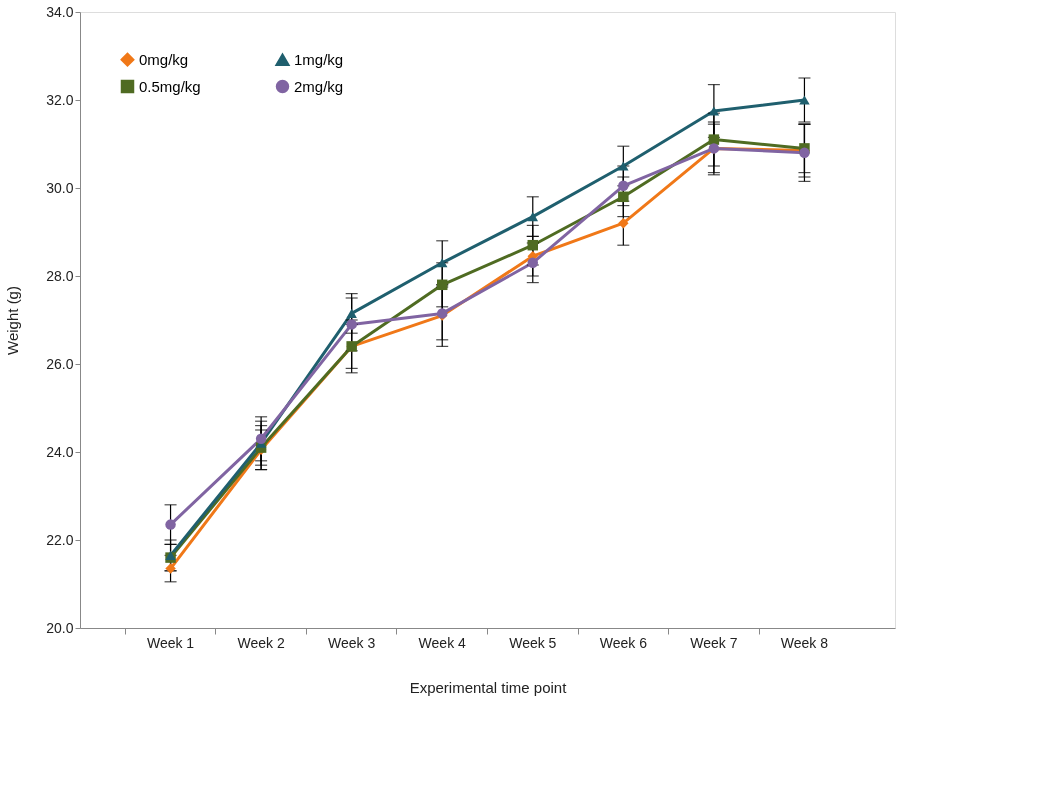 The height and width of the screenshot is (796, 1050). Describe the element at coordinates (60, 363) in the screenshot. I see `y-tick-label: 26.0` at that location.